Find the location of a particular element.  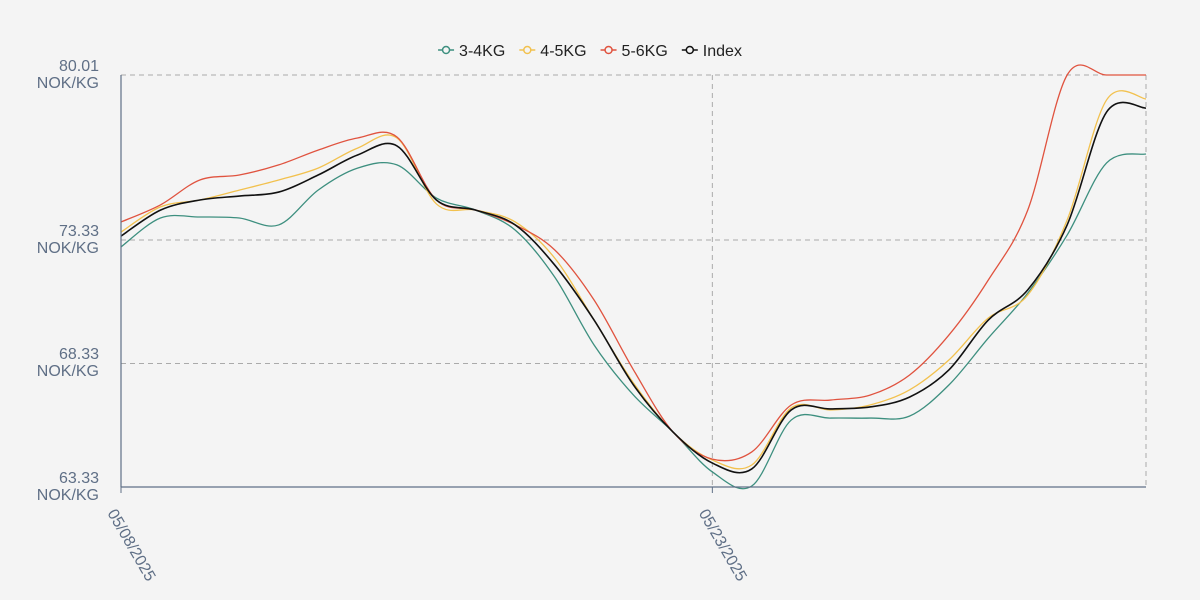

y-tick-label: 80.01 NOK/KG is located at coordinates (67, 75).